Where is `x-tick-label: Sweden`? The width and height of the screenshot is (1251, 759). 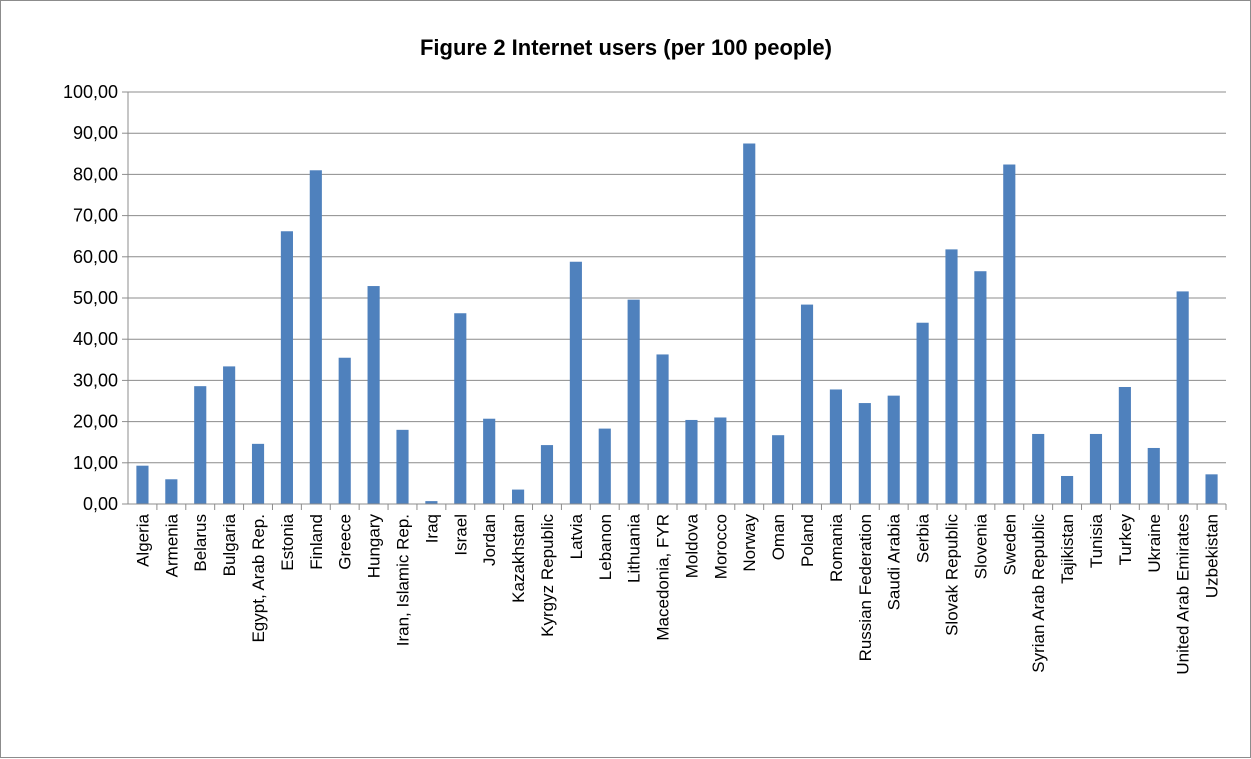
x-tick-label: Sweden is located at coordinates (1009, 544).